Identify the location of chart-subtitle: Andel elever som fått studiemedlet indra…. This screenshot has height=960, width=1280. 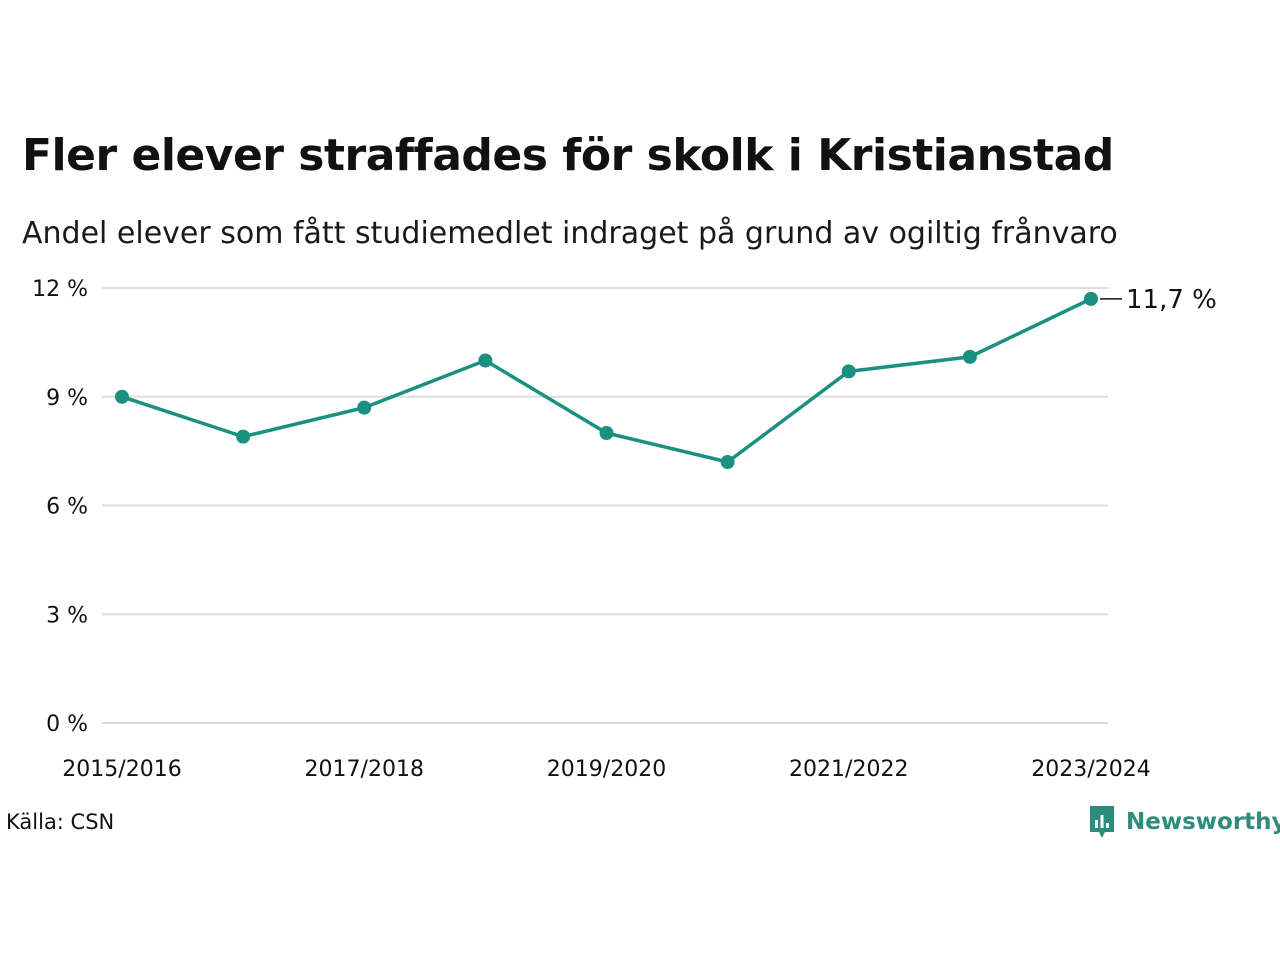
(570, 233).